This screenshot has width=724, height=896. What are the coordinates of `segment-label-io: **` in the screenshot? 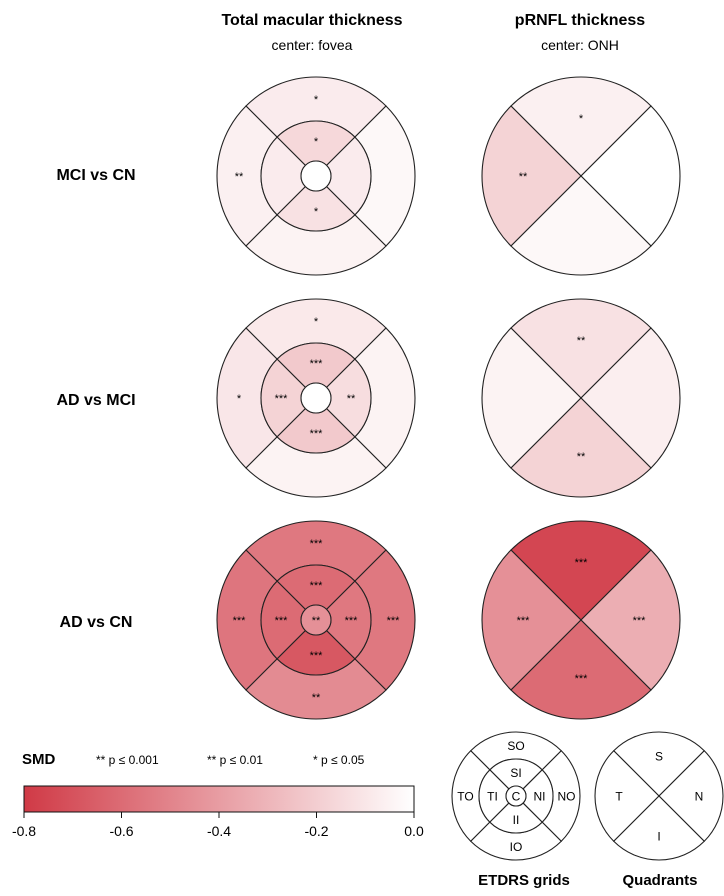 It's located at (316, 698).